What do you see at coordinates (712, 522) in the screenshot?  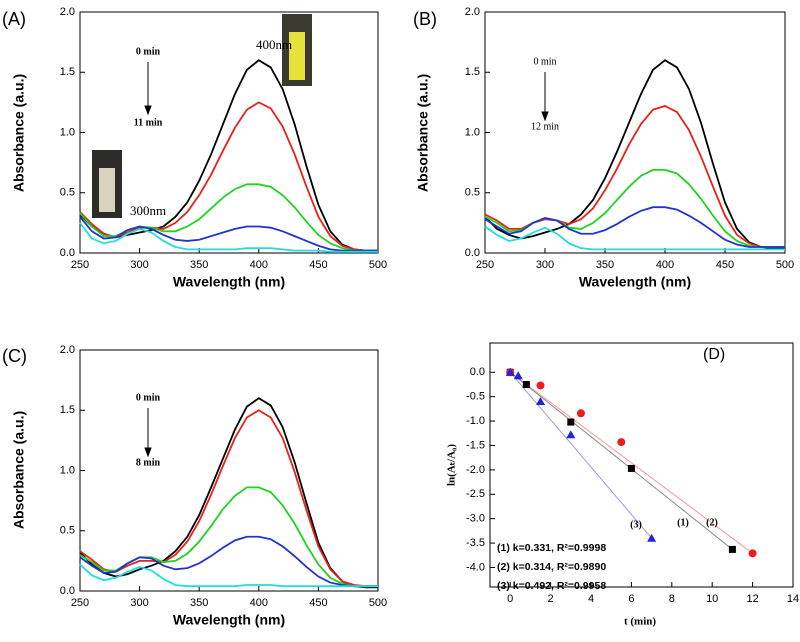 I see `annotation: (2)` at bounding box center [712, 522].